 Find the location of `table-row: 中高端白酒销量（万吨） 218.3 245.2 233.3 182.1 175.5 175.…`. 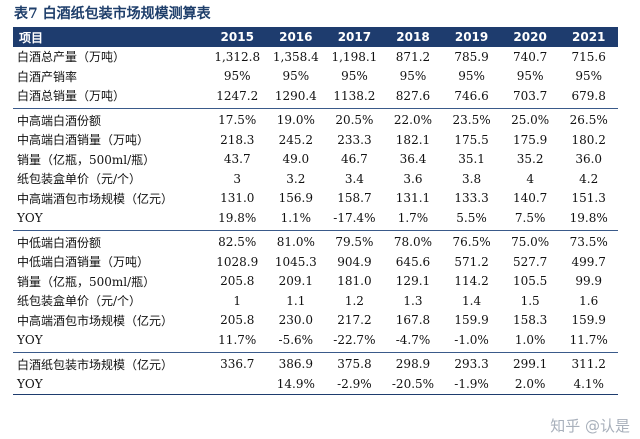

table-row: 中高端白酒销量（万吨） 218.3 245.2 233.3 182.1 175.5 175.… is located at coordinates (315, 140).